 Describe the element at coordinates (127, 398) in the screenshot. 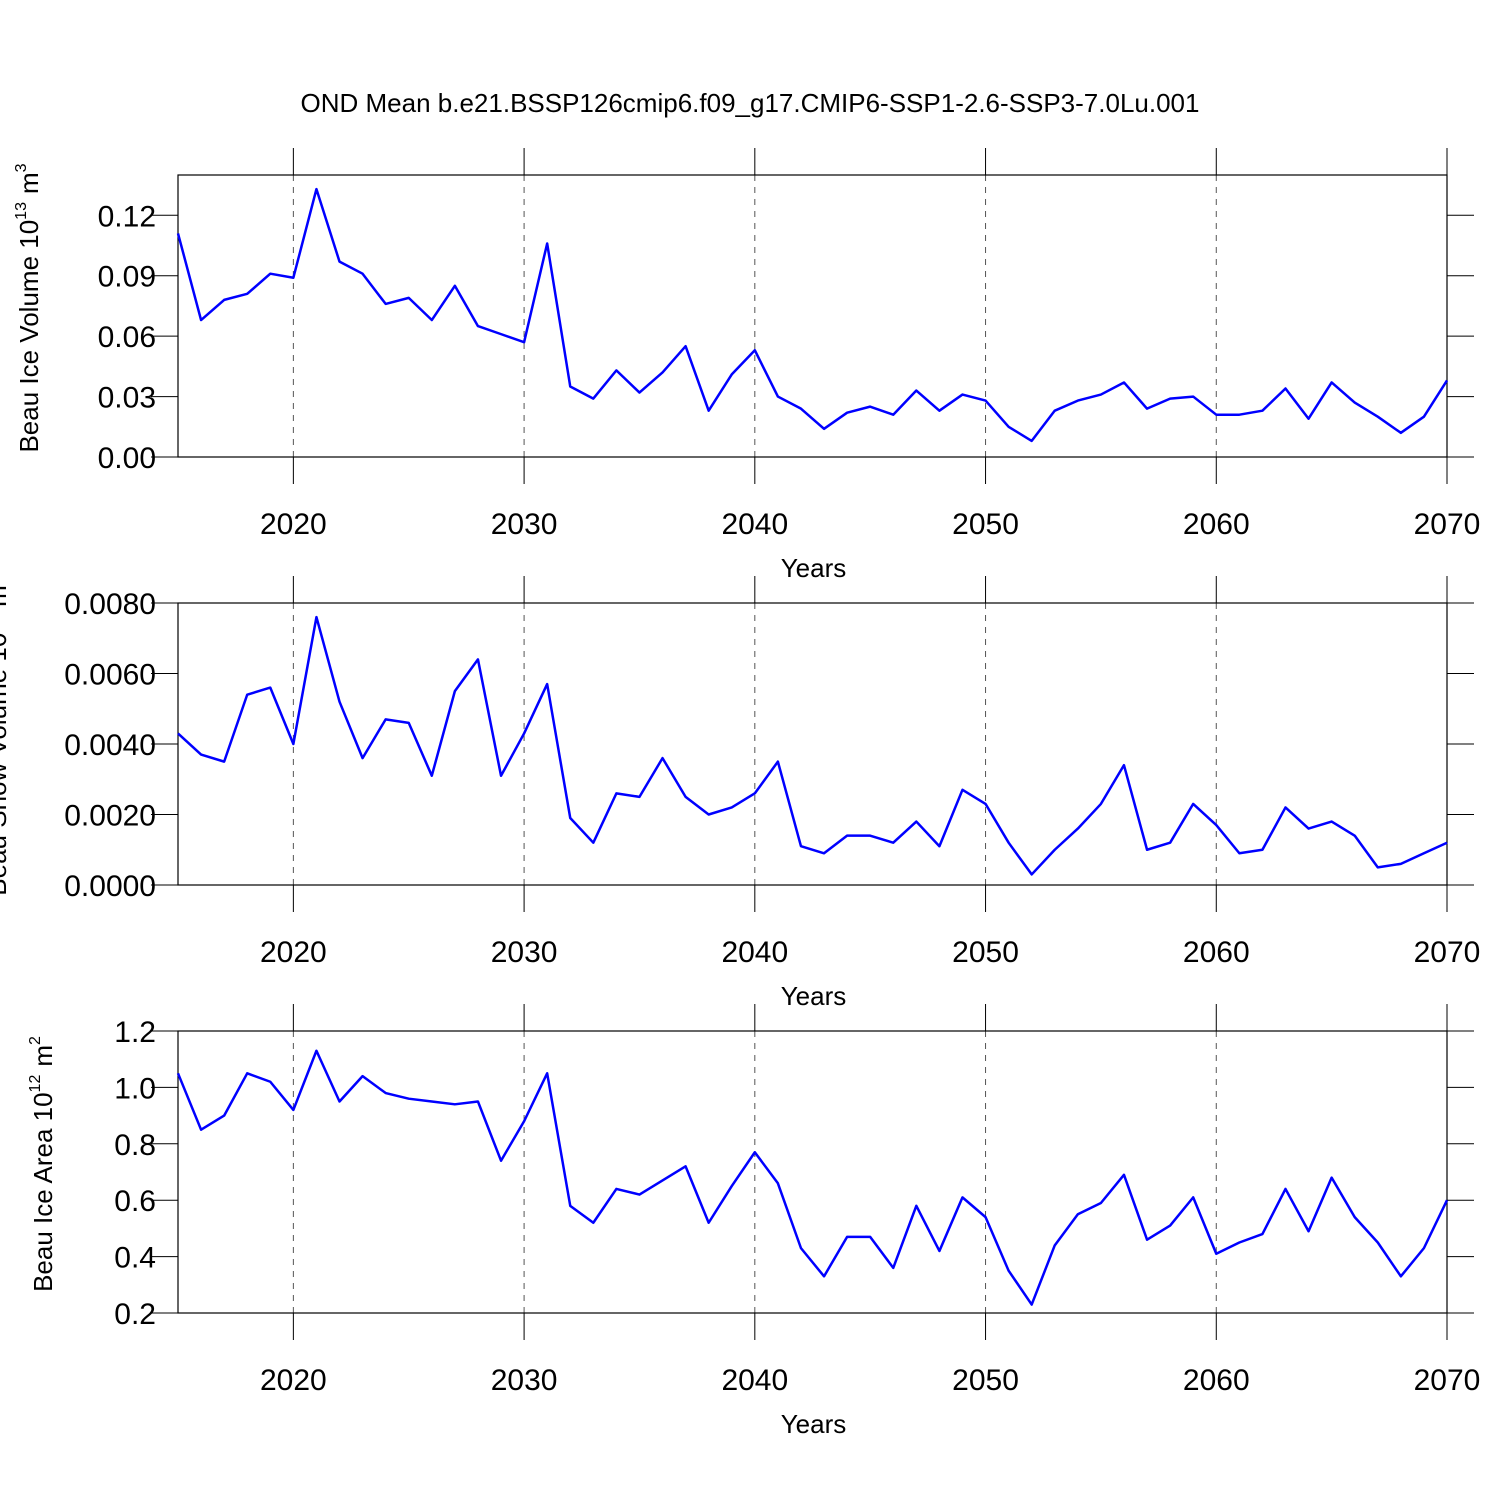

I see `y-tick-label: 0.03` at that location.